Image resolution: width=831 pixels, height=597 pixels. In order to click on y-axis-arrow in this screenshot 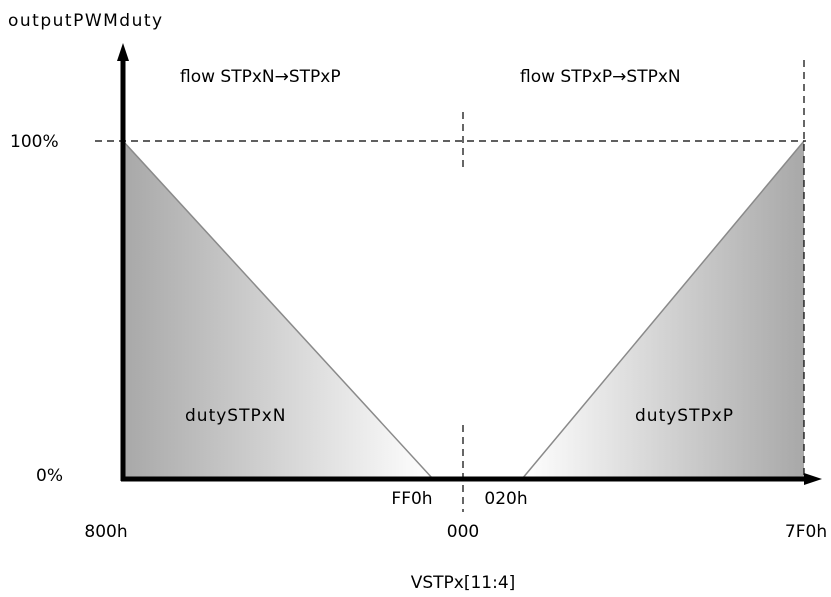, I will do `click(123, 52)`.